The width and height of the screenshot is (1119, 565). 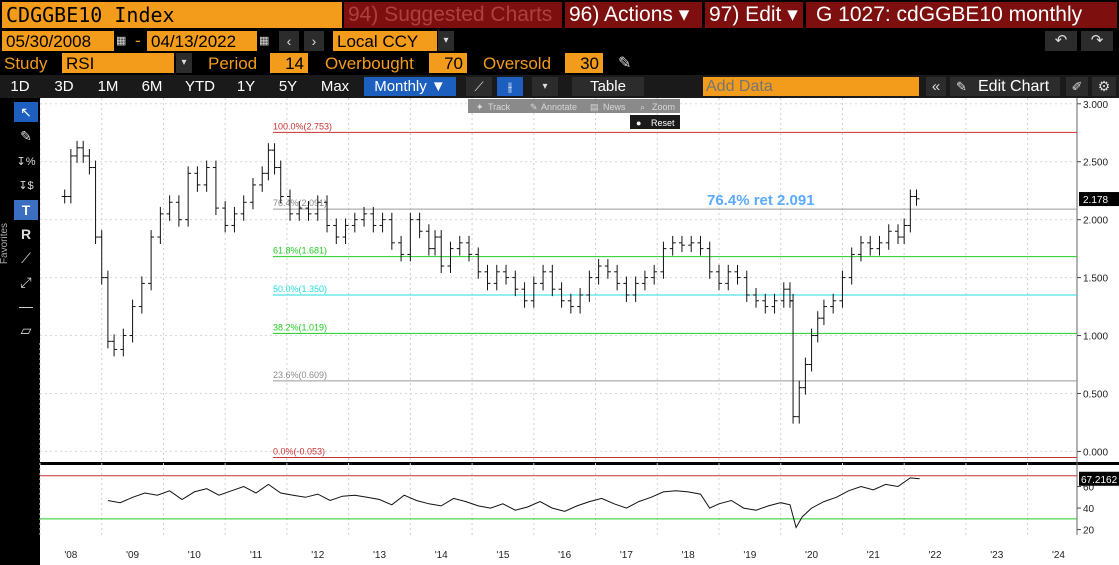 I want to click on rsi-line, so click(x=513, y=503).